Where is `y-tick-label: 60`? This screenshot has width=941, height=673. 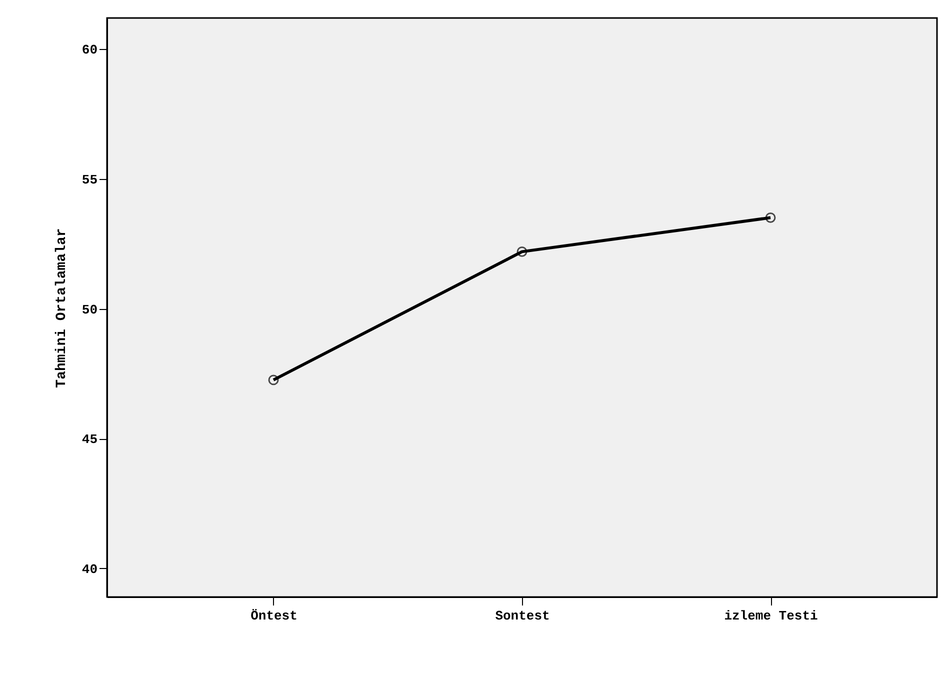 y-tick-label: 60 is located at coordinates (90, 50).